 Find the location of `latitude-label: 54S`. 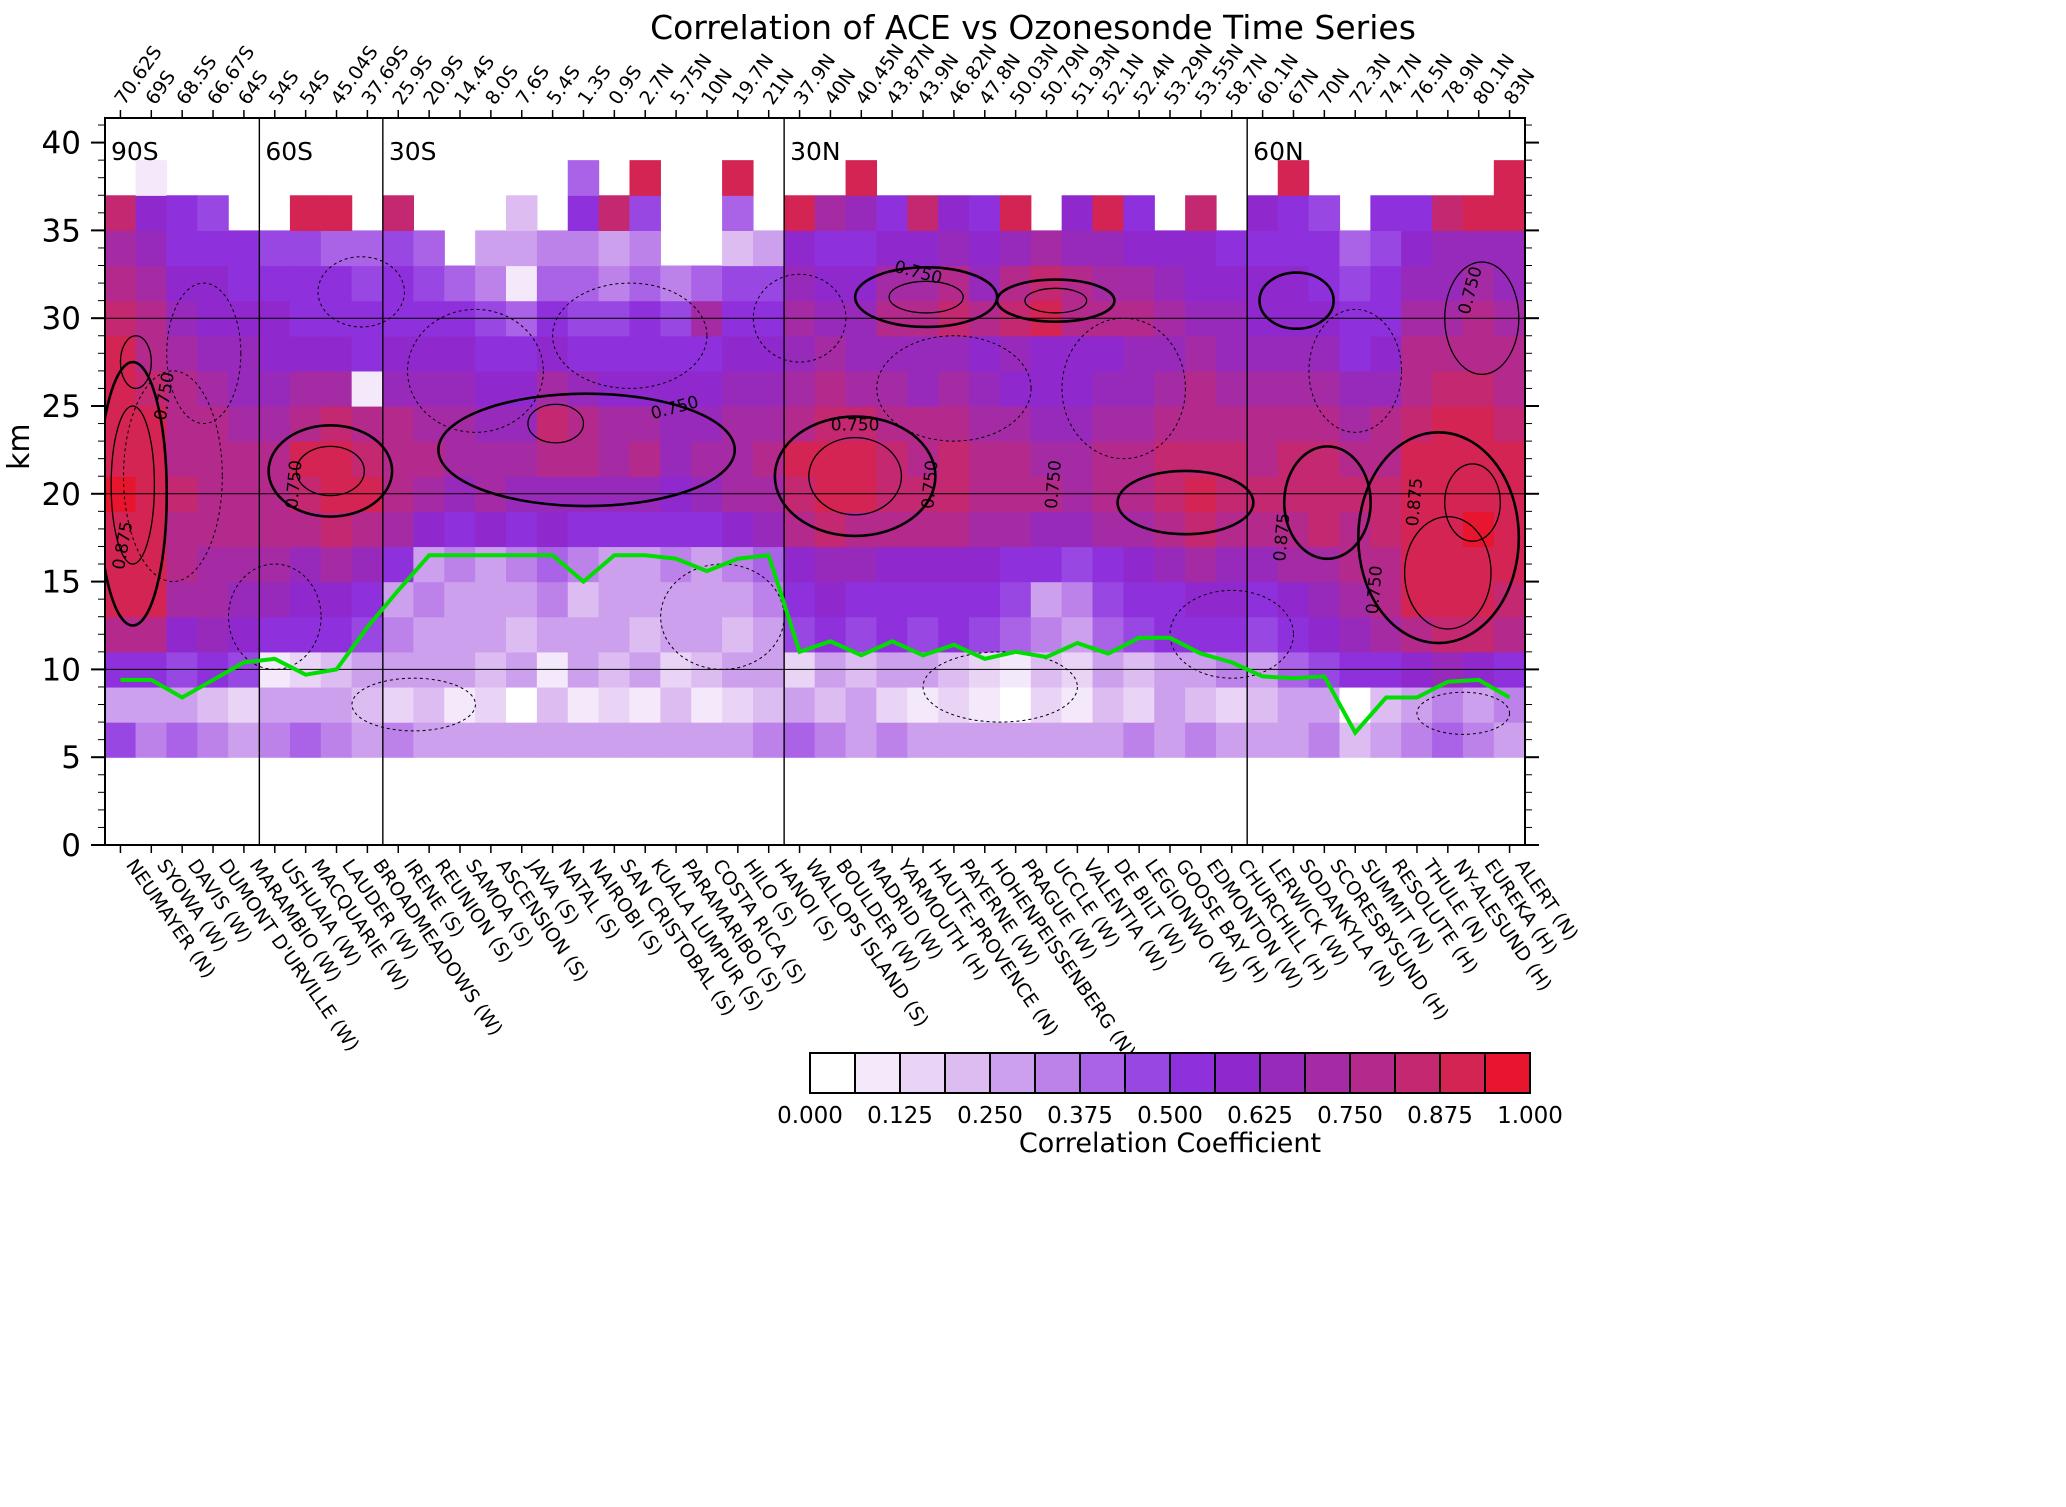

latitude-label: 54S is located at coordinates (315, 88).